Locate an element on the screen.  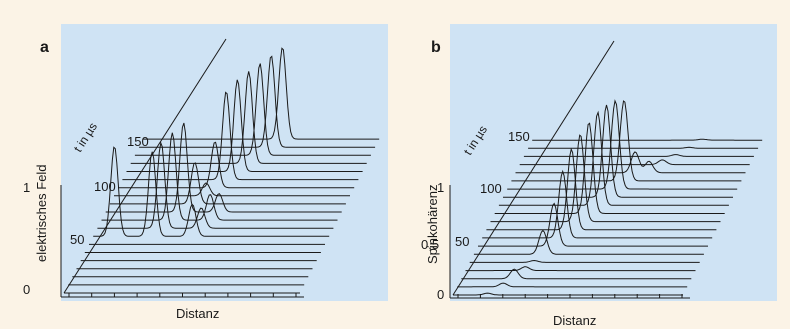
t-tick-label-b-100: 100 is located at coordinates (491, 188).